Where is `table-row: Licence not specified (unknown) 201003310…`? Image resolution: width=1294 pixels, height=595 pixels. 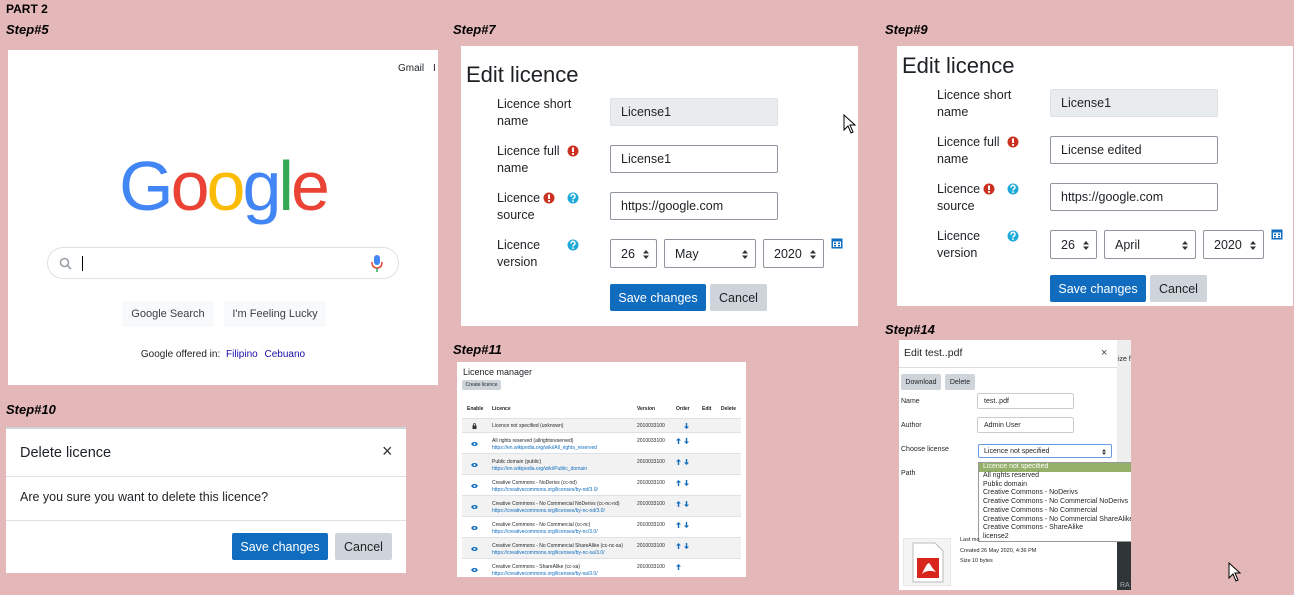 table-row: Licence not specified (unknown) 201003310… is located at coordinates (601, 425).